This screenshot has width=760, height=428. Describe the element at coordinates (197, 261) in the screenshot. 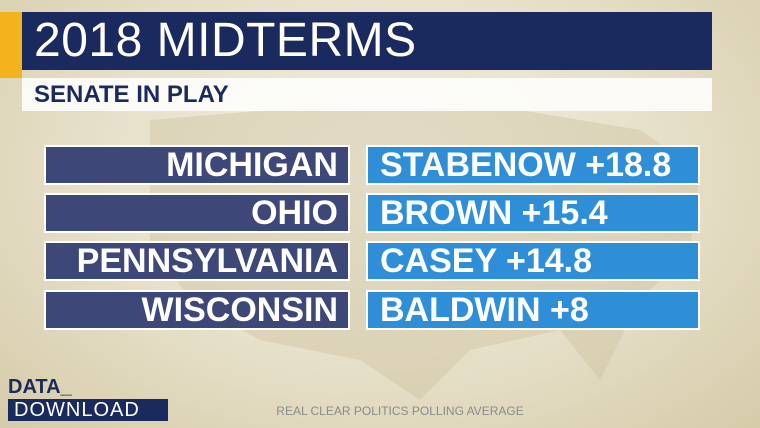

I see `state-cell: PENNSYLVANIA` at that location.